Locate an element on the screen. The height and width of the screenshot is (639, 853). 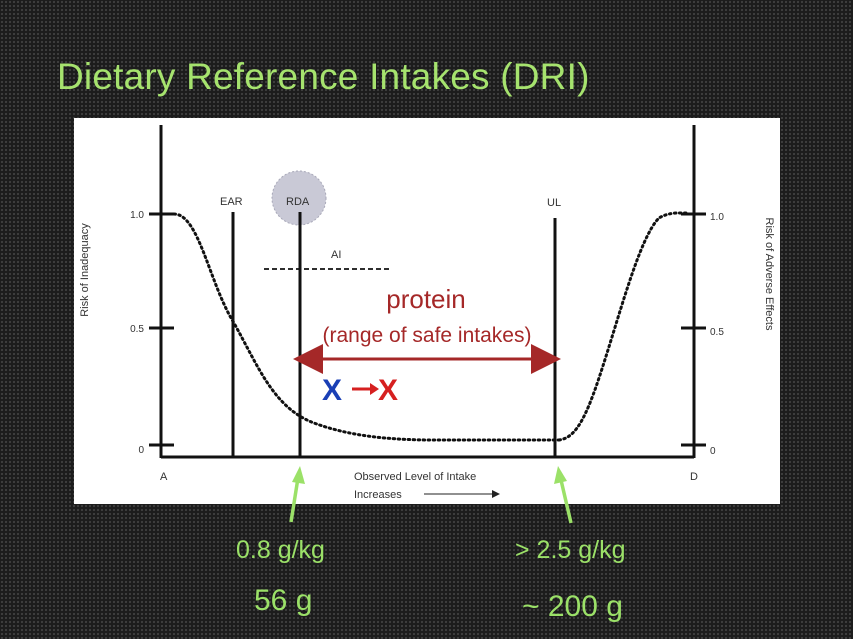
right-tick-label: 0.5 is located at coordinates (717, 332).